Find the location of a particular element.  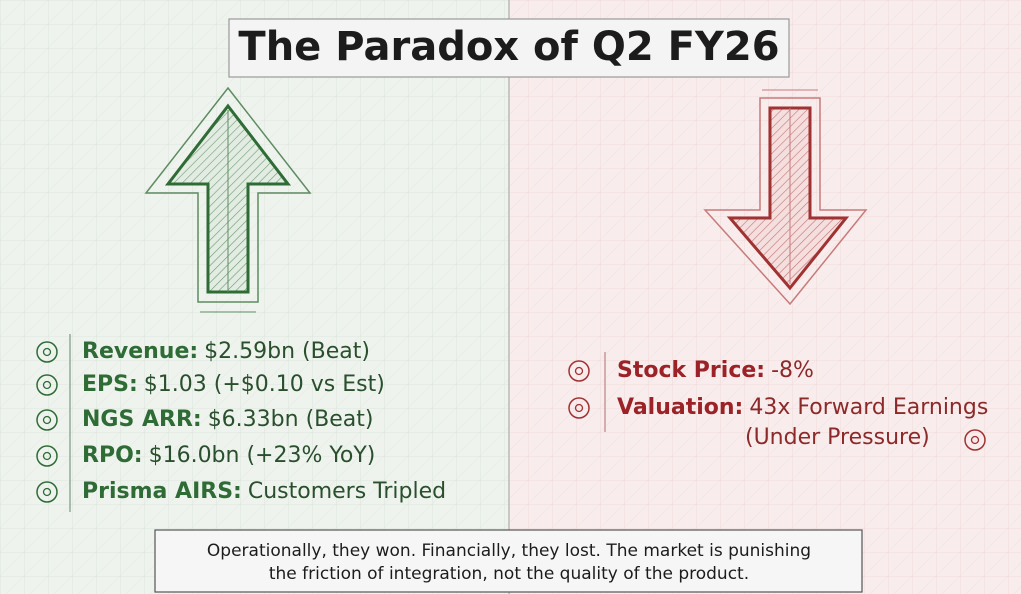

item-value: -8% is located at coordinates (792, 370).